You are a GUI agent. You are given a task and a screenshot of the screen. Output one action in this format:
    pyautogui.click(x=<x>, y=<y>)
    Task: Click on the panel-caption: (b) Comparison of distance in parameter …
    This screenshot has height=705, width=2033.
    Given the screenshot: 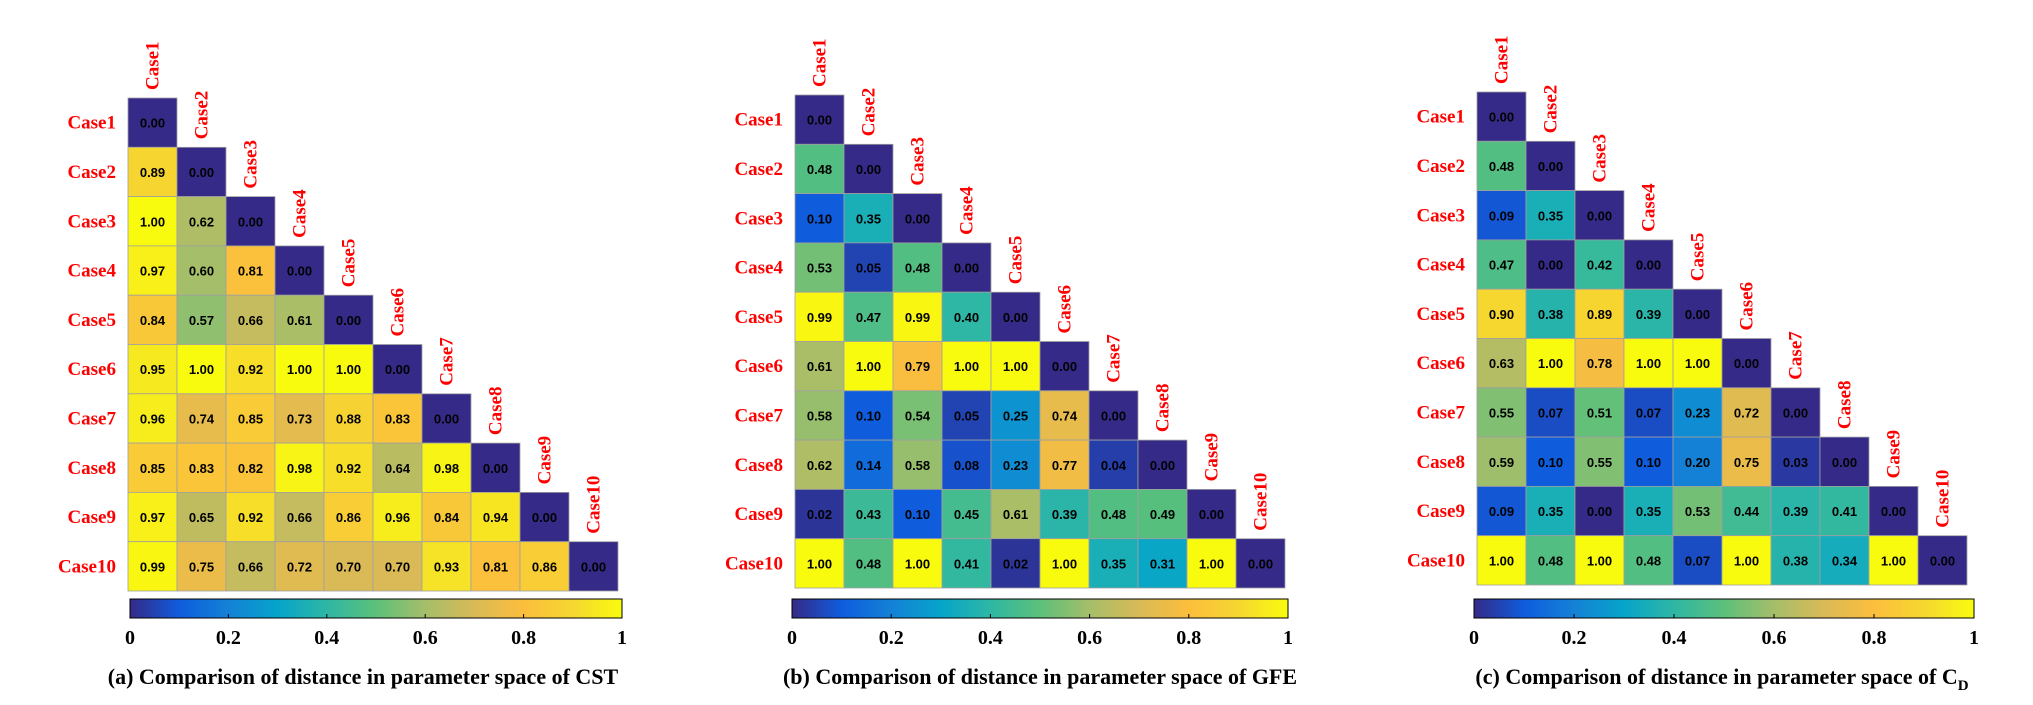 What is the action you would take?
    pyautogui.click(x=1040, y=676)
    